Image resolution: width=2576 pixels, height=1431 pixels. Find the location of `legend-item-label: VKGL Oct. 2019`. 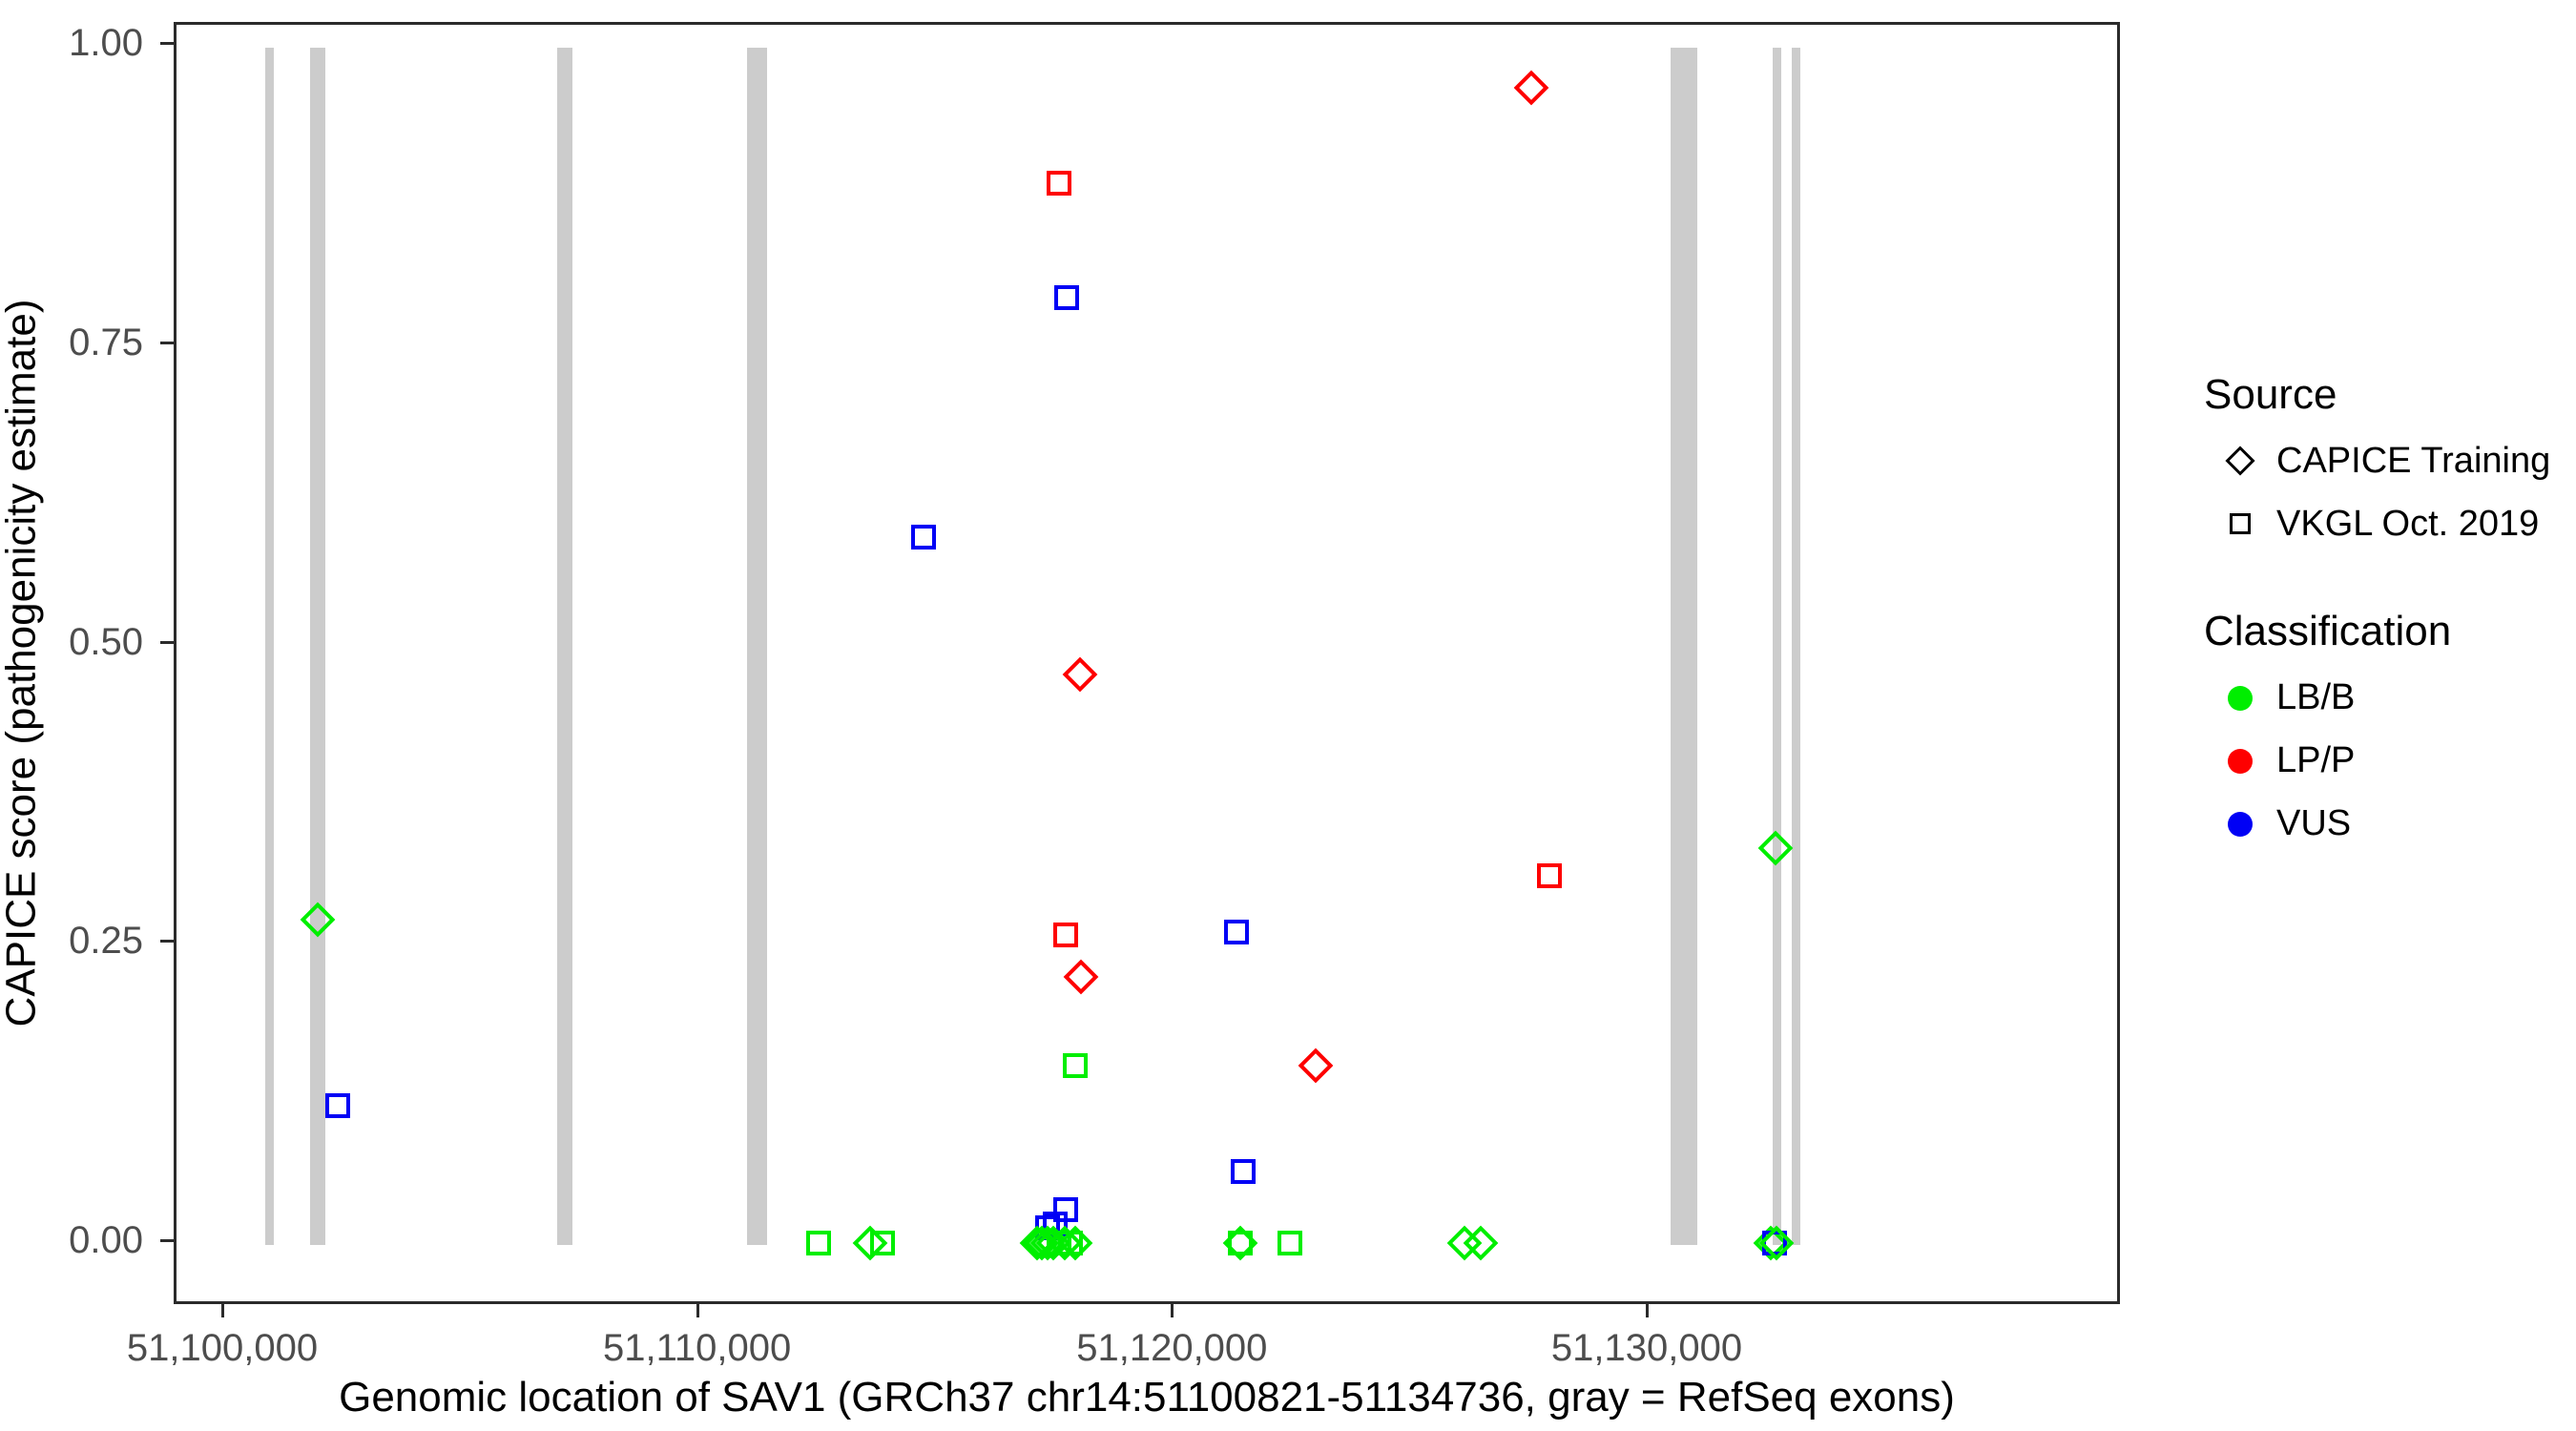

legend-item-label: VKGL Oct. 2019 is located at coordinates (2408, 523).